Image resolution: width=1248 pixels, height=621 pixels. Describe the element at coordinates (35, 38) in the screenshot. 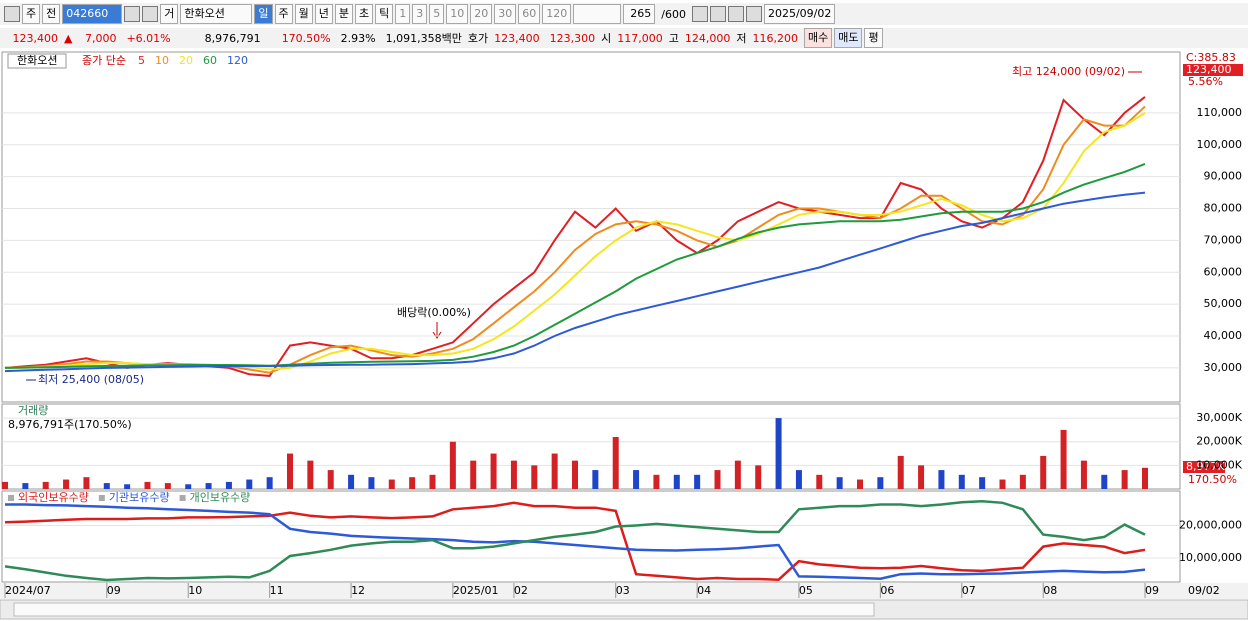

I see `price: 123,400` at that location.